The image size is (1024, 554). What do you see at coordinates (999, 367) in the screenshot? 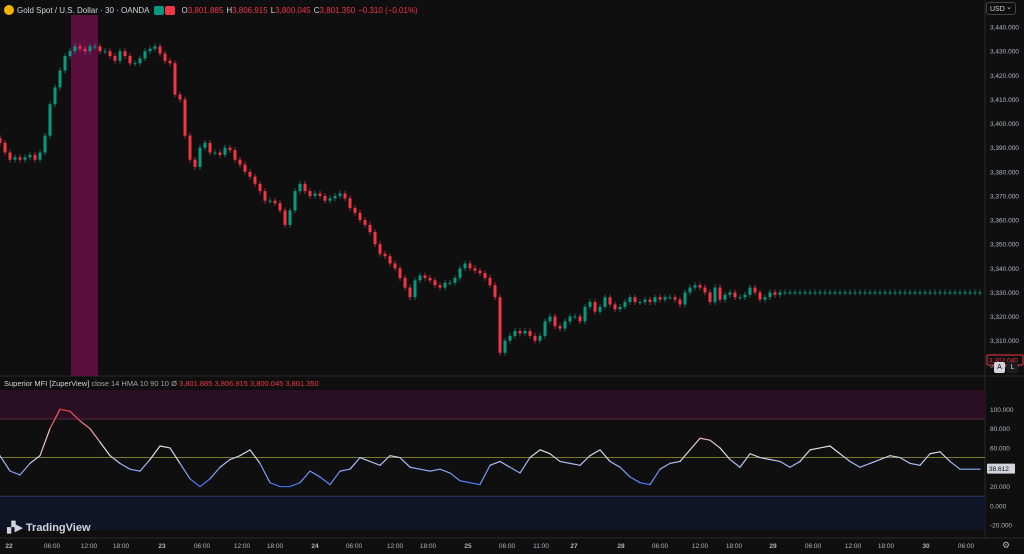
I see `auto-scale-button: A` at bounding box center [999, 367].